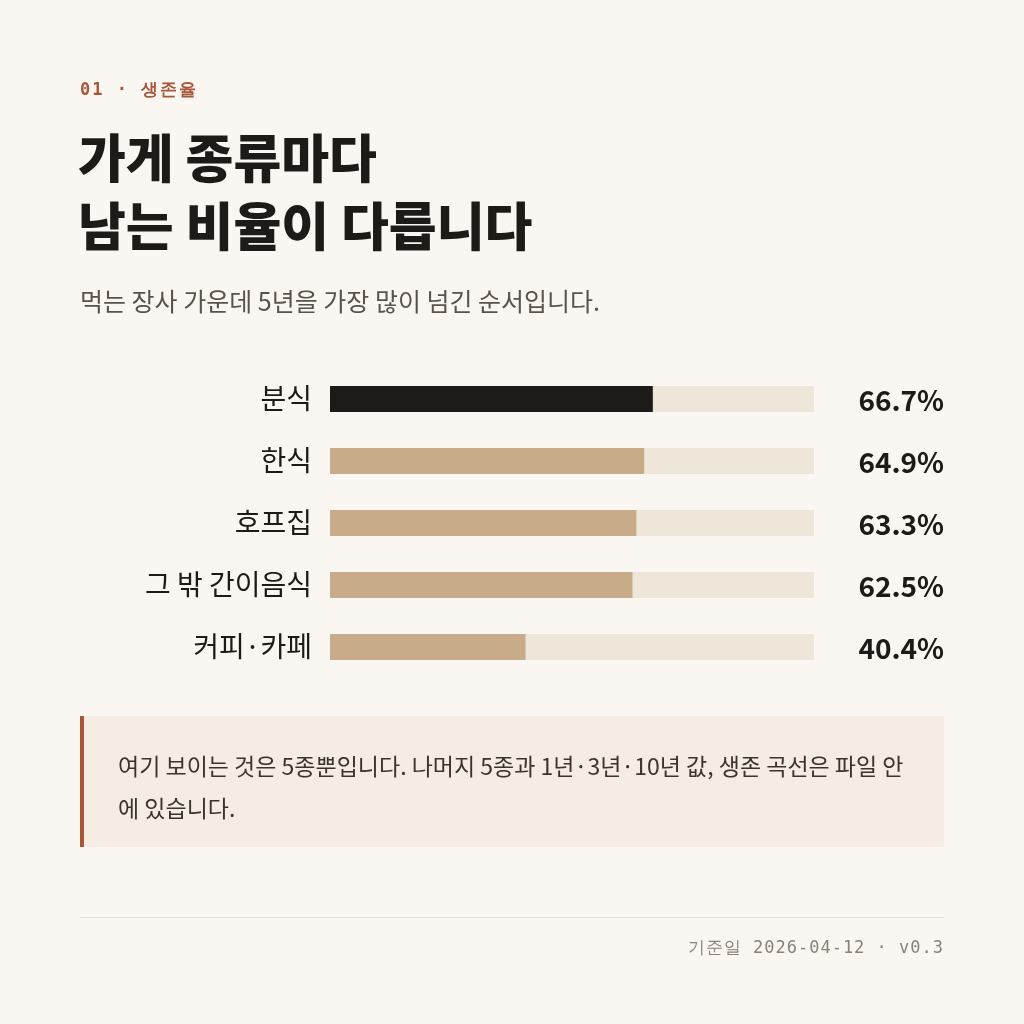 Image resolution: width=1024 pixels, height=1024 pixels. I want to click on y-tick-label: 분식, so click(286, 396).